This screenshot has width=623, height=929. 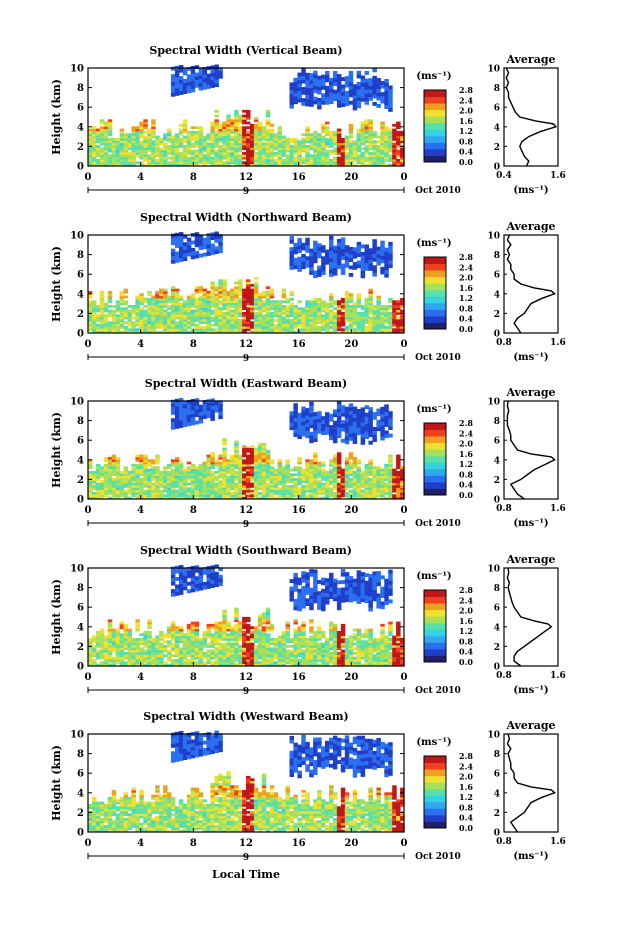 What do you see at coordinates (246, 383) in the screenshot?
I see `panel-title: Spectral Width (Eastward Beam)` at bounding box center [246, 383].